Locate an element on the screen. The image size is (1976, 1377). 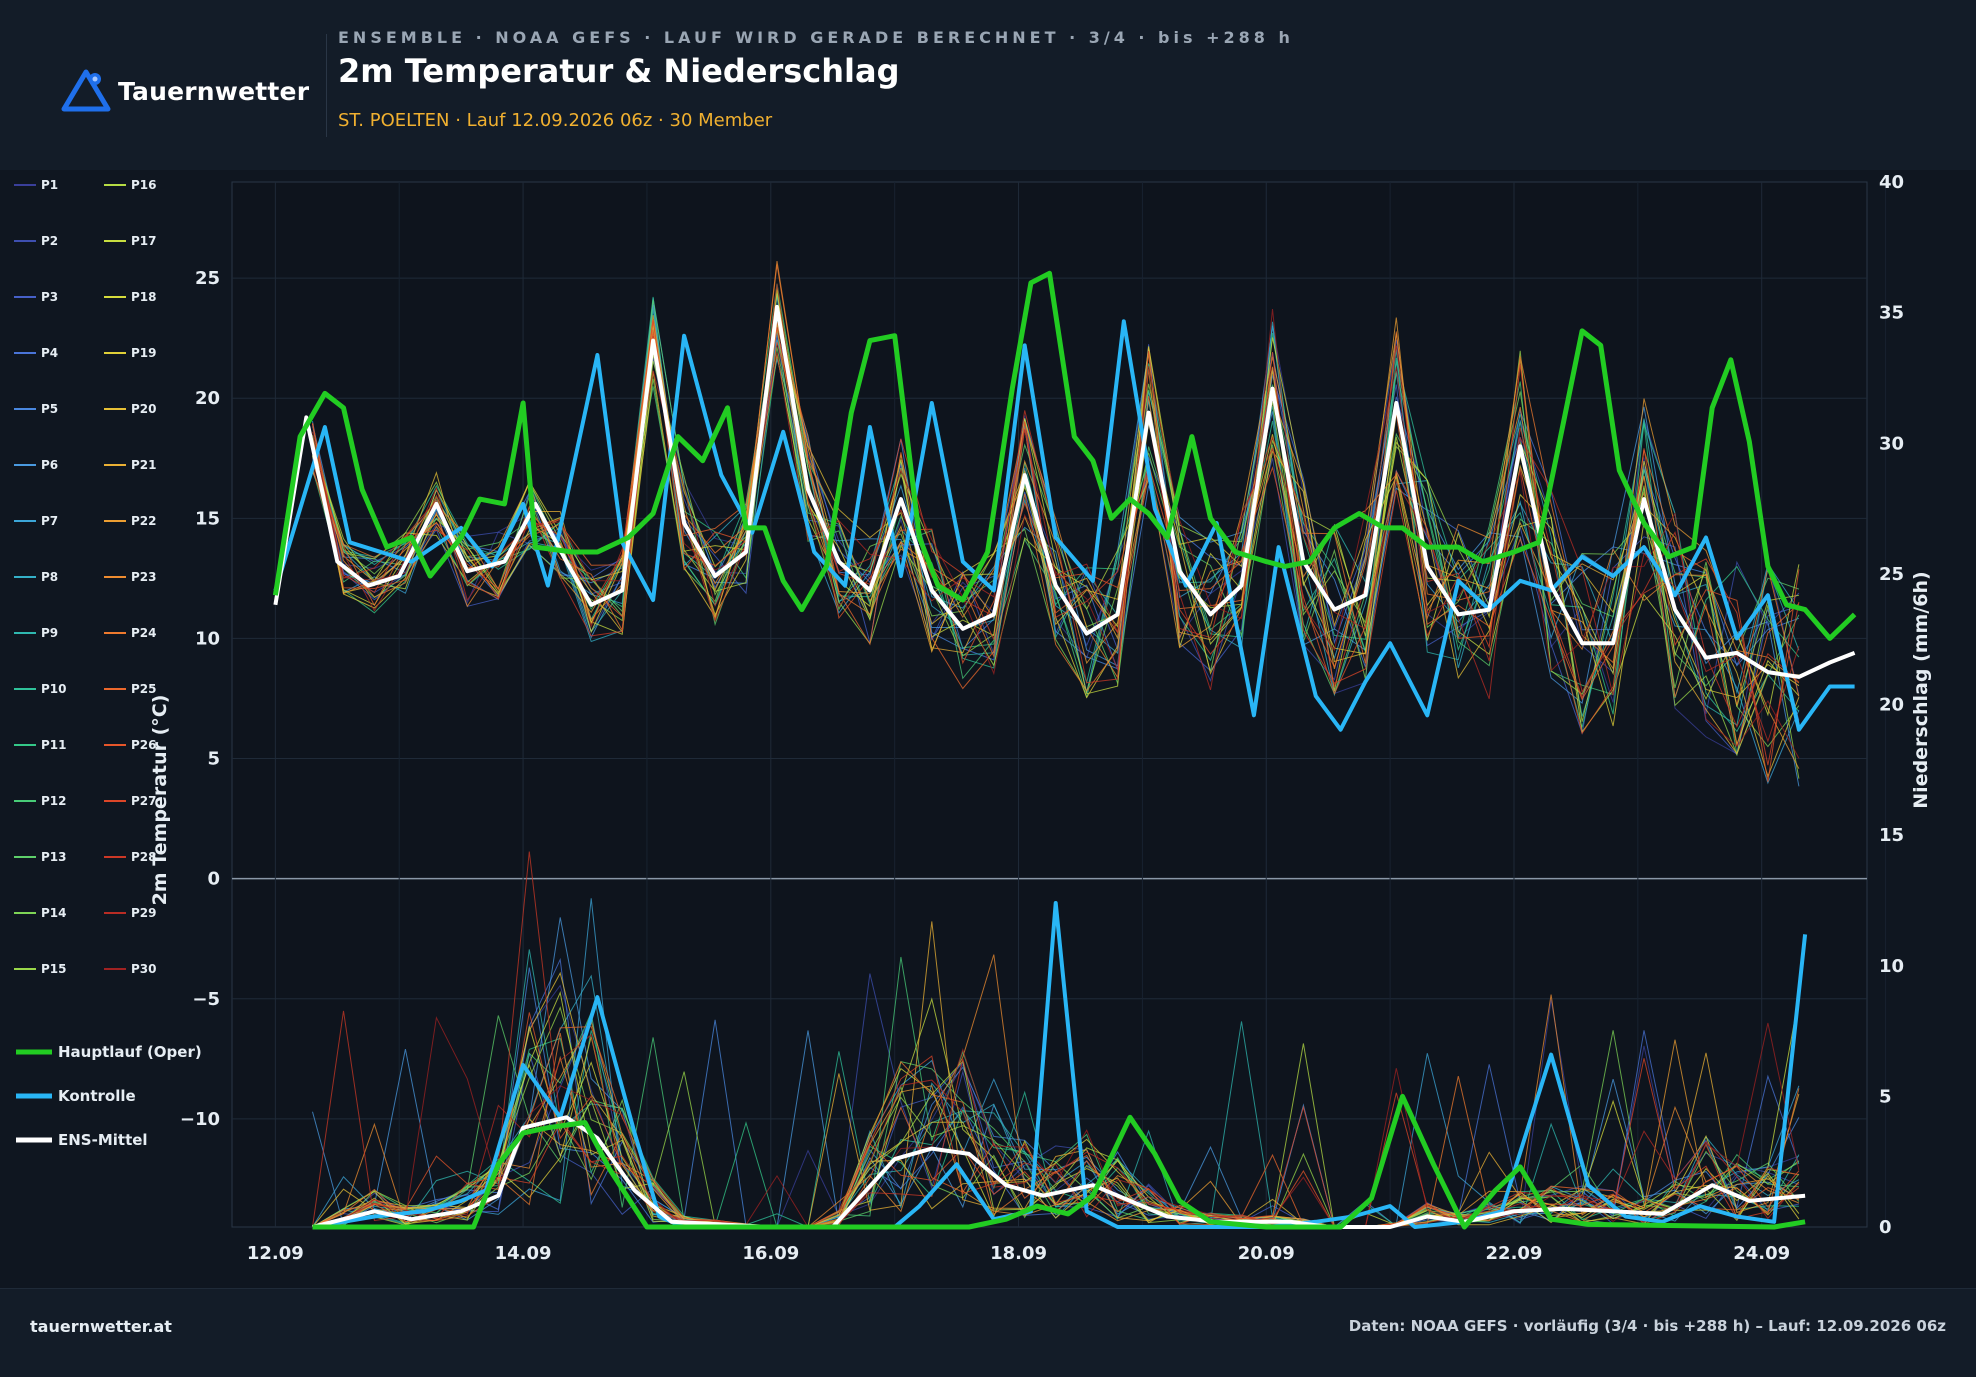
legend-label-special: Kontrolle is located at coordinates (97, 1096).